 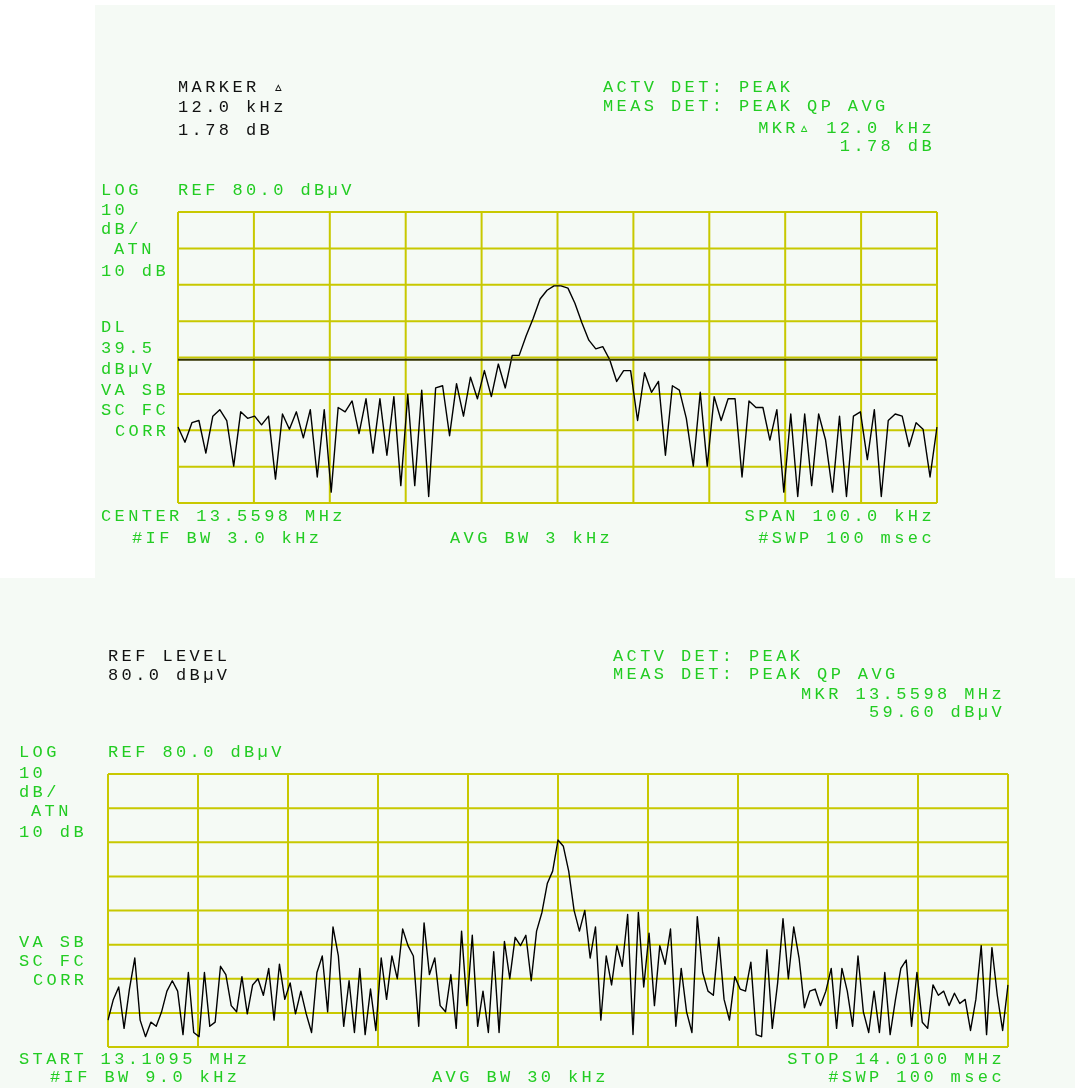 I want to click on text: #IF BW 3.0 kHz, so click(x=227, y=538).